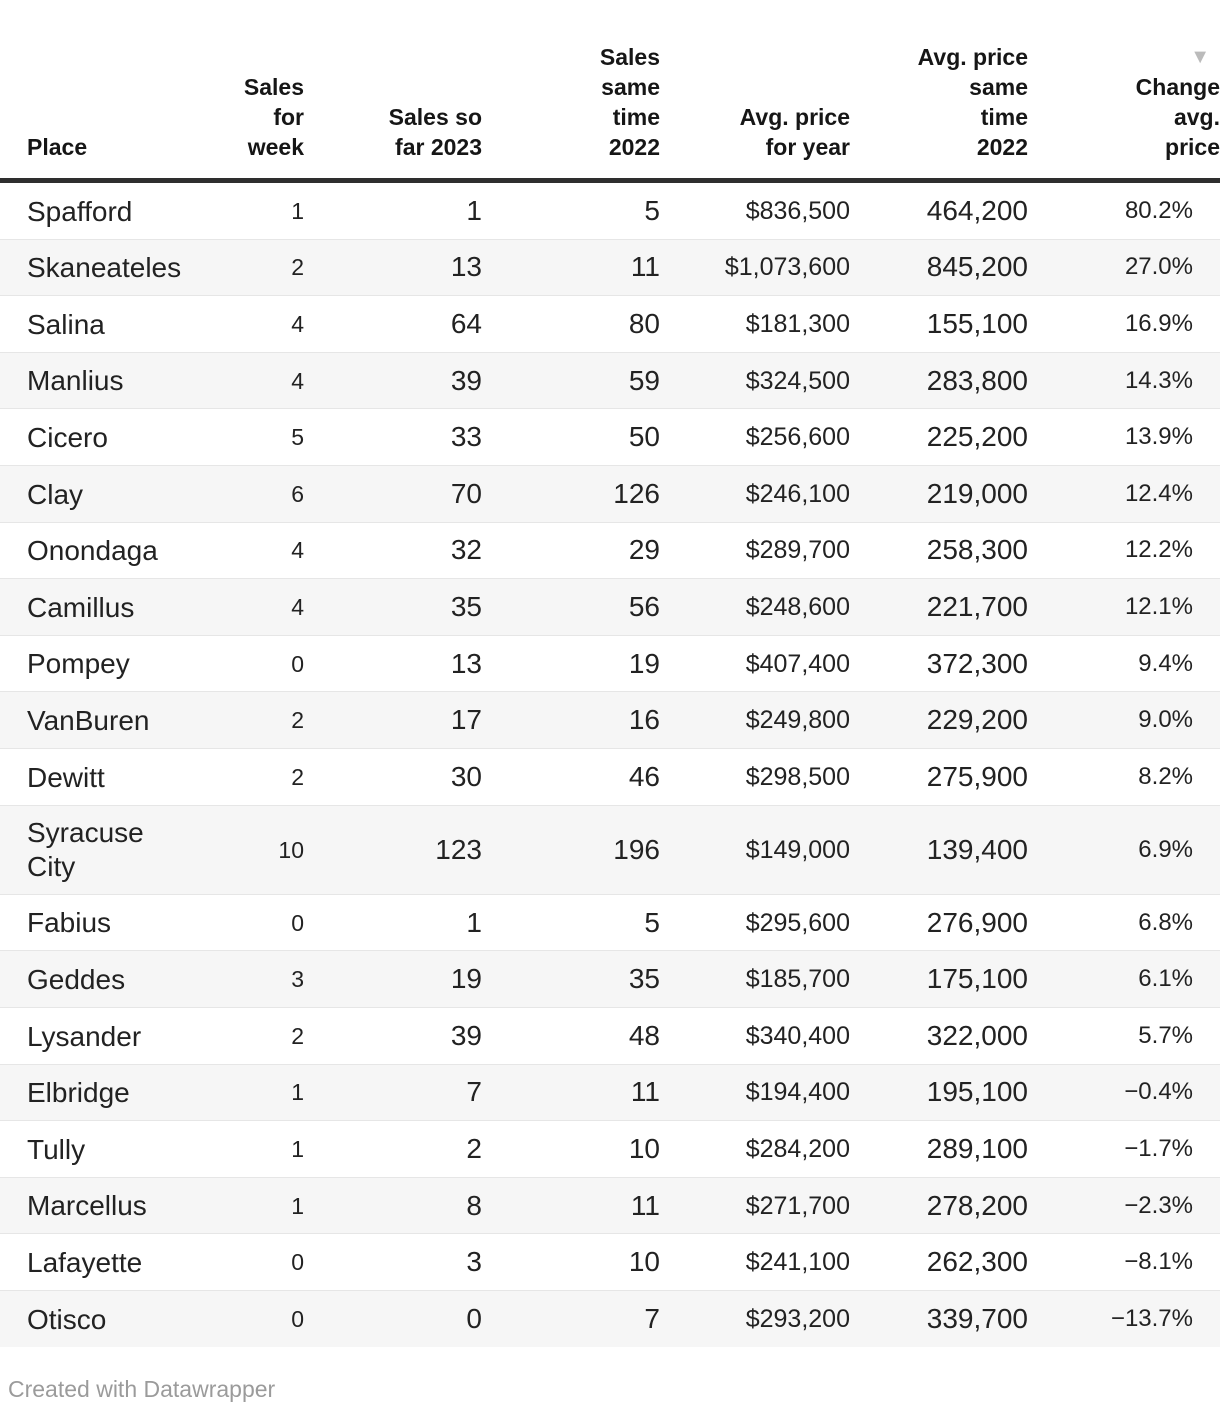 The height and width of the screenshot is (1403, 1220). I want to click on cell-change: −1.7%, so click(1158, 1148).